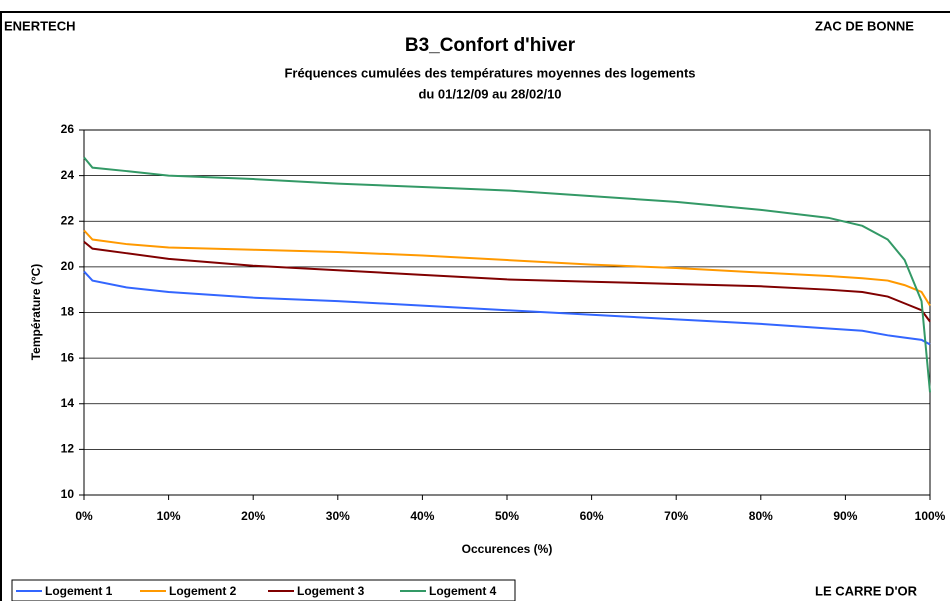 The height and width of the screenshot is (601, 950). Describe the element at coordinates (331, 591) in the screenshot. I see `legend-label: Logement 3` at that location.